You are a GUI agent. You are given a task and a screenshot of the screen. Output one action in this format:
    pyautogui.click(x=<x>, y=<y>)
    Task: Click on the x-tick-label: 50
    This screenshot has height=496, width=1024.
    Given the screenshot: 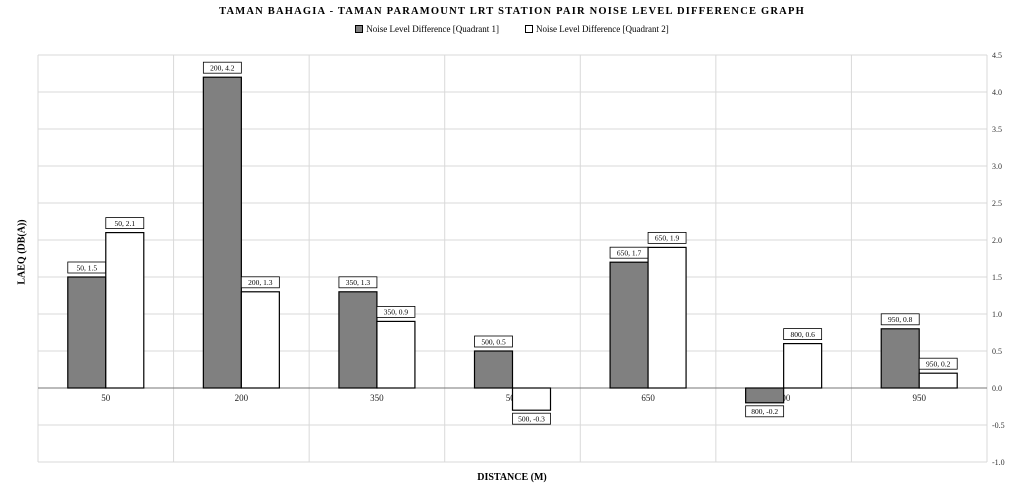 What is the action you would take?
    pyautogui.click(x=106, y=398)
    